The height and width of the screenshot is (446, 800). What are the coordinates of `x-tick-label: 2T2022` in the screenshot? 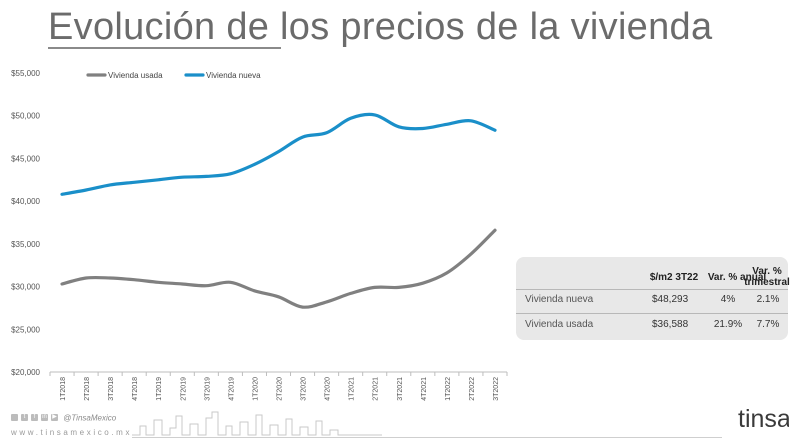 It's located at (472, 389).